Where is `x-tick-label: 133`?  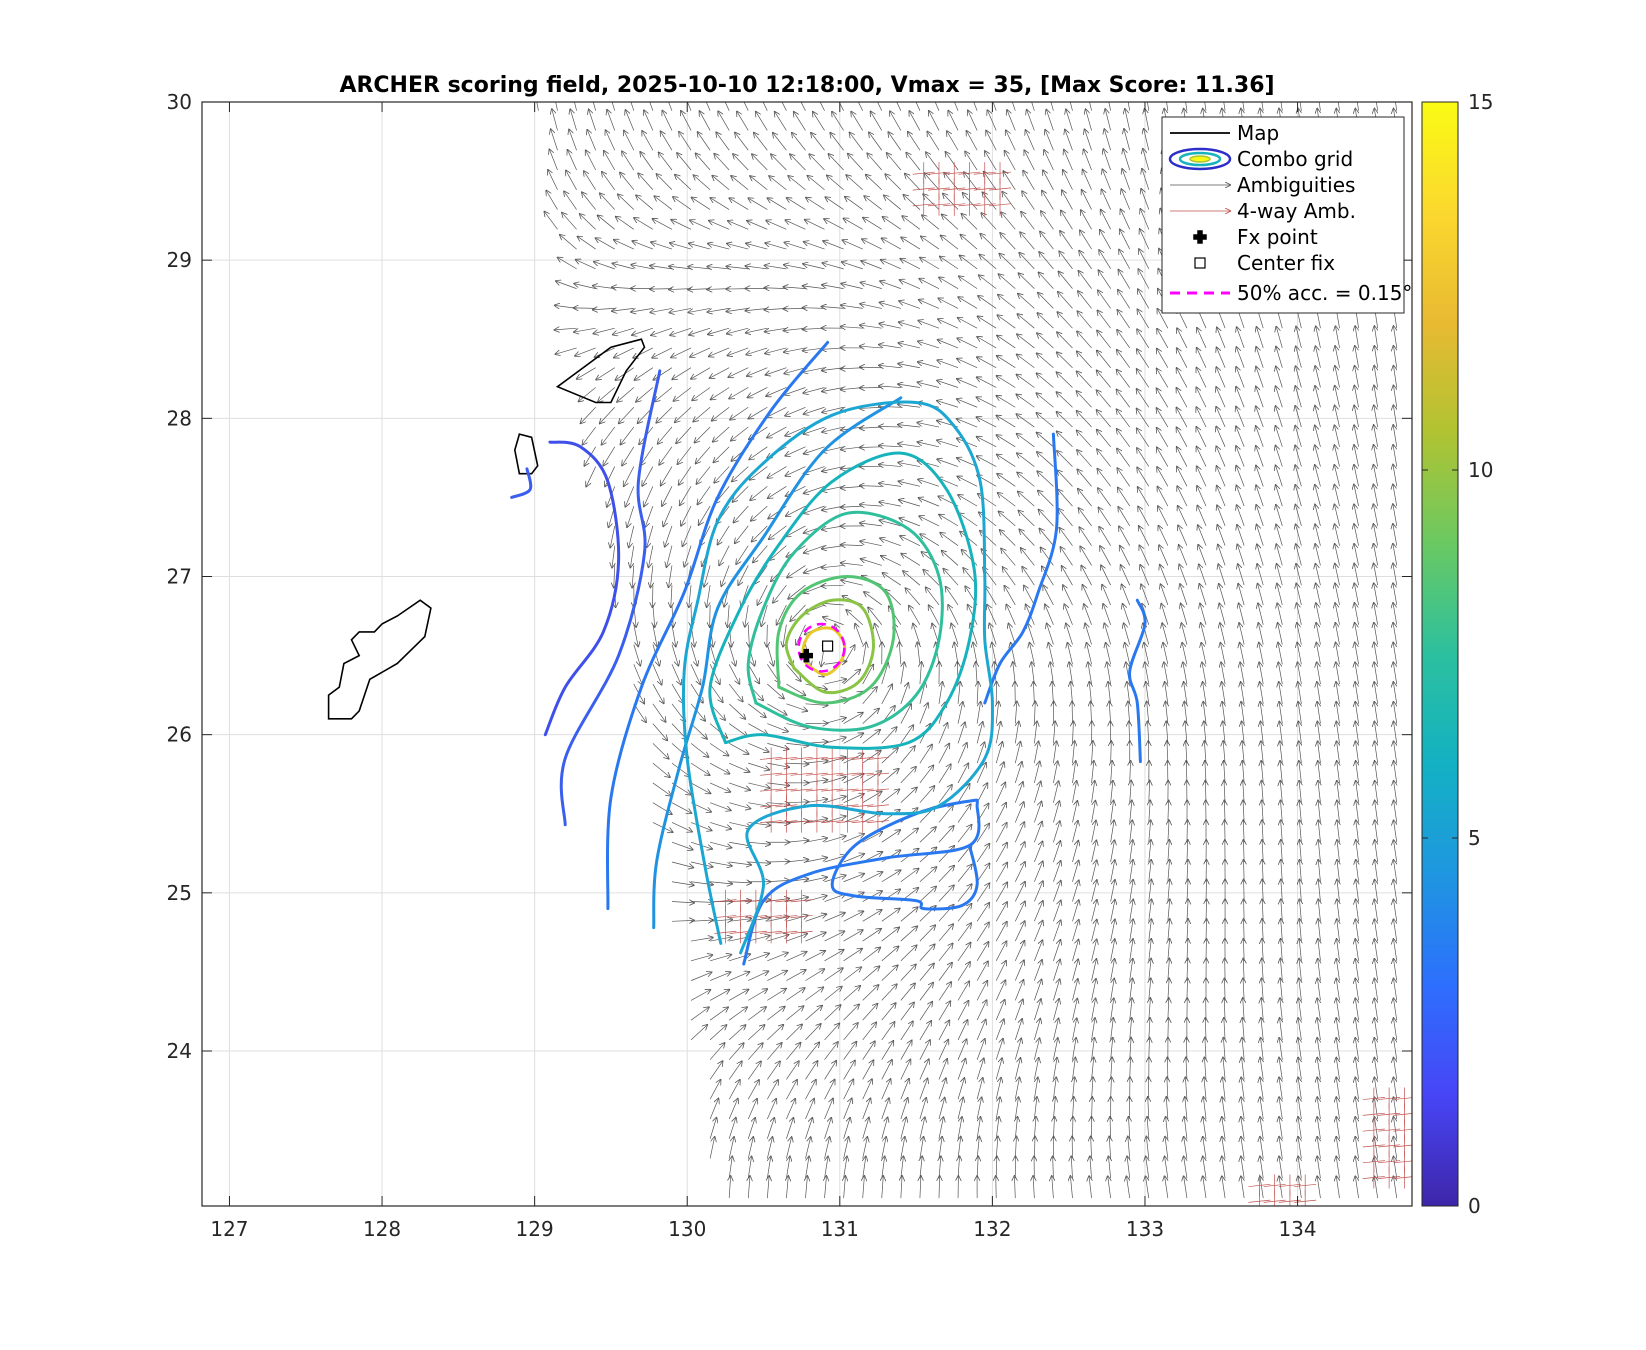 x-tick-label: 133 is located at coordinates (1145, 1229).